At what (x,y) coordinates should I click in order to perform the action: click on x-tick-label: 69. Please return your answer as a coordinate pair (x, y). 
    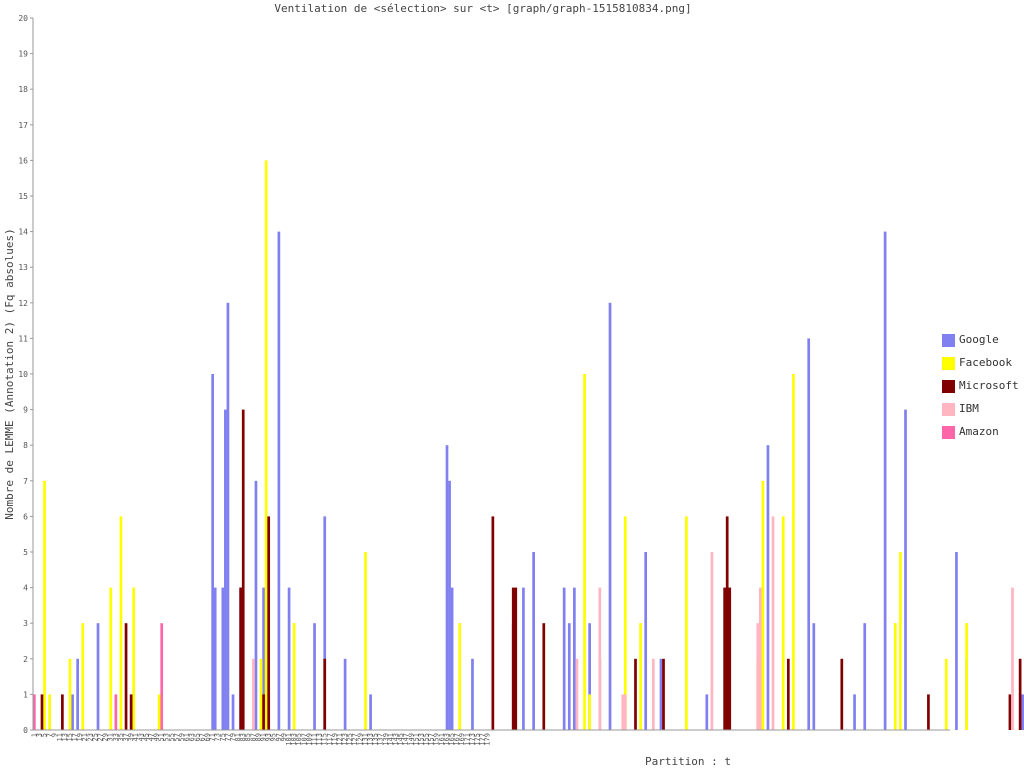
    Looking at the image, I should click on (207, 737).